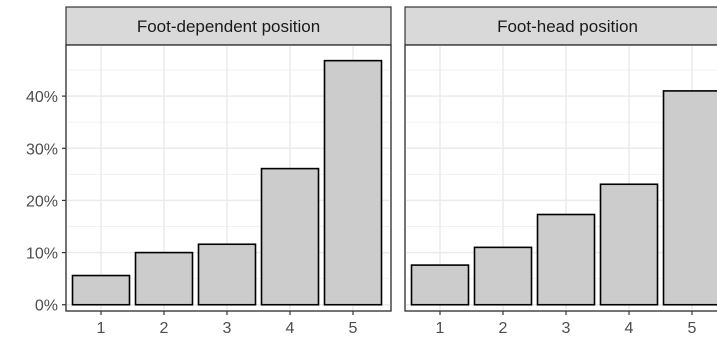  Describe the element at coordinates (567, 26) in the screenshot. I see `facet-title: Foot-head position` at that location.